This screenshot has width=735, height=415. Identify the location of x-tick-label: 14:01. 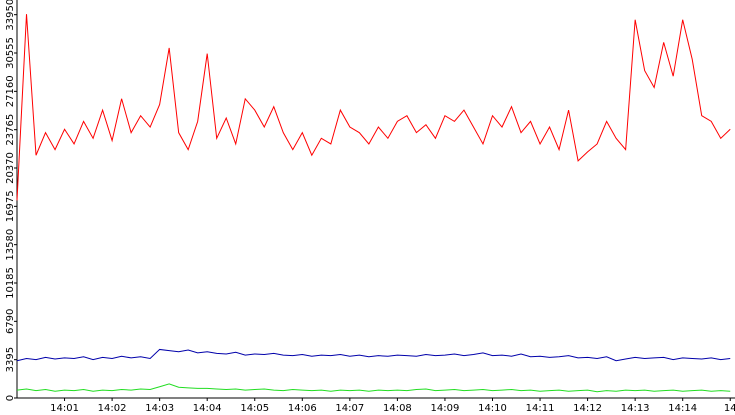
(64, 408).